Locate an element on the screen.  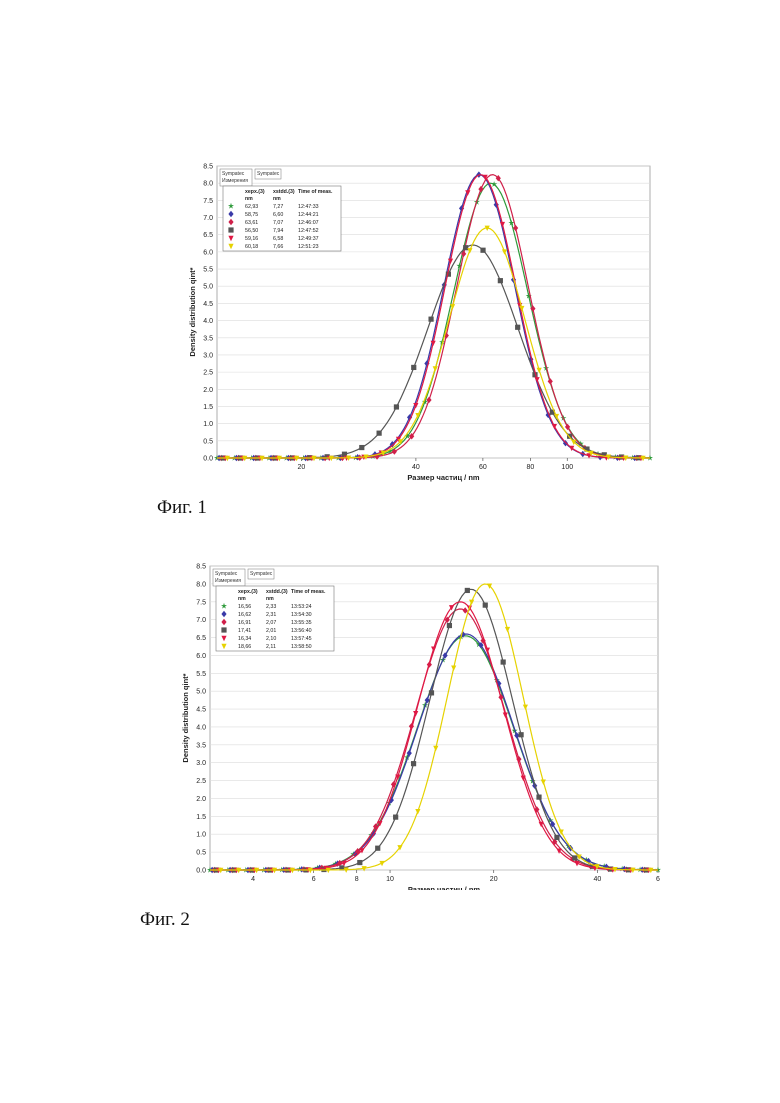
y-tick-label: 6.0 is located at coordinates (208, 252).